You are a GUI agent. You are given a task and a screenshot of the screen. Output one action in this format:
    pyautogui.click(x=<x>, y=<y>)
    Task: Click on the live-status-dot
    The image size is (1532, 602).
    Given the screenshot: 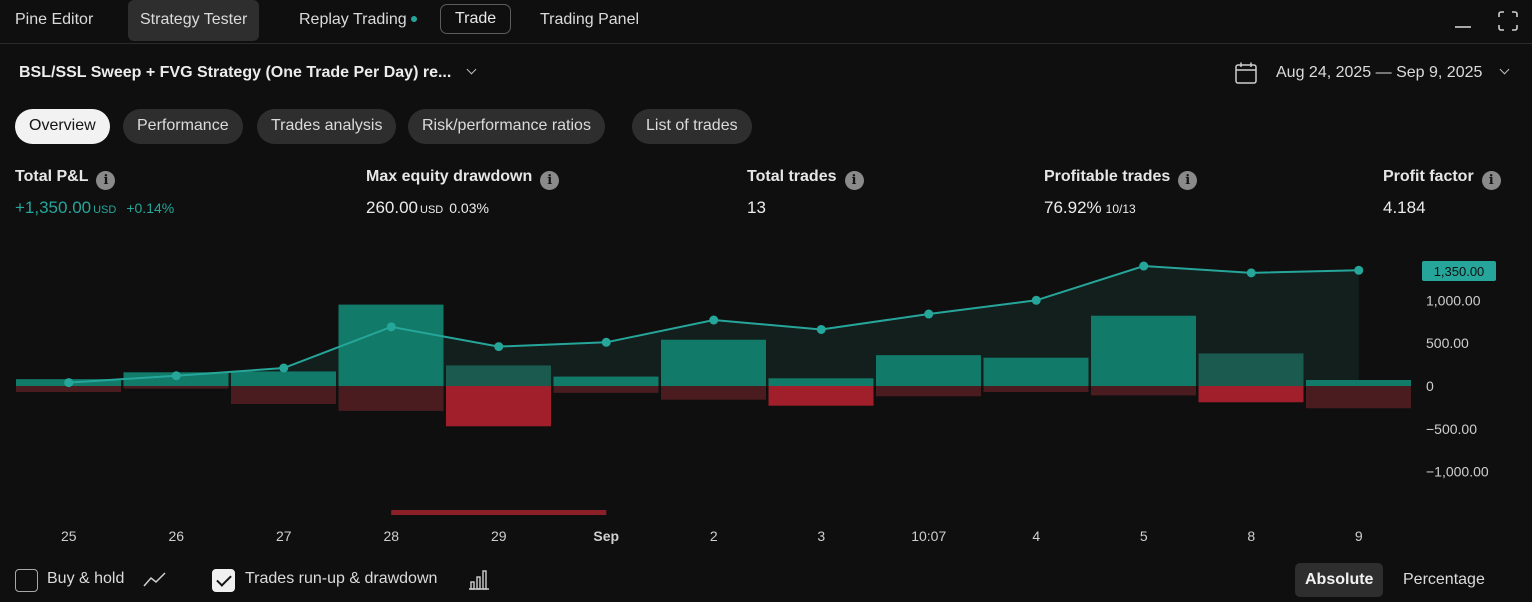 What is the action you would take?
    pyautogui.click(x=413, y=18)
    